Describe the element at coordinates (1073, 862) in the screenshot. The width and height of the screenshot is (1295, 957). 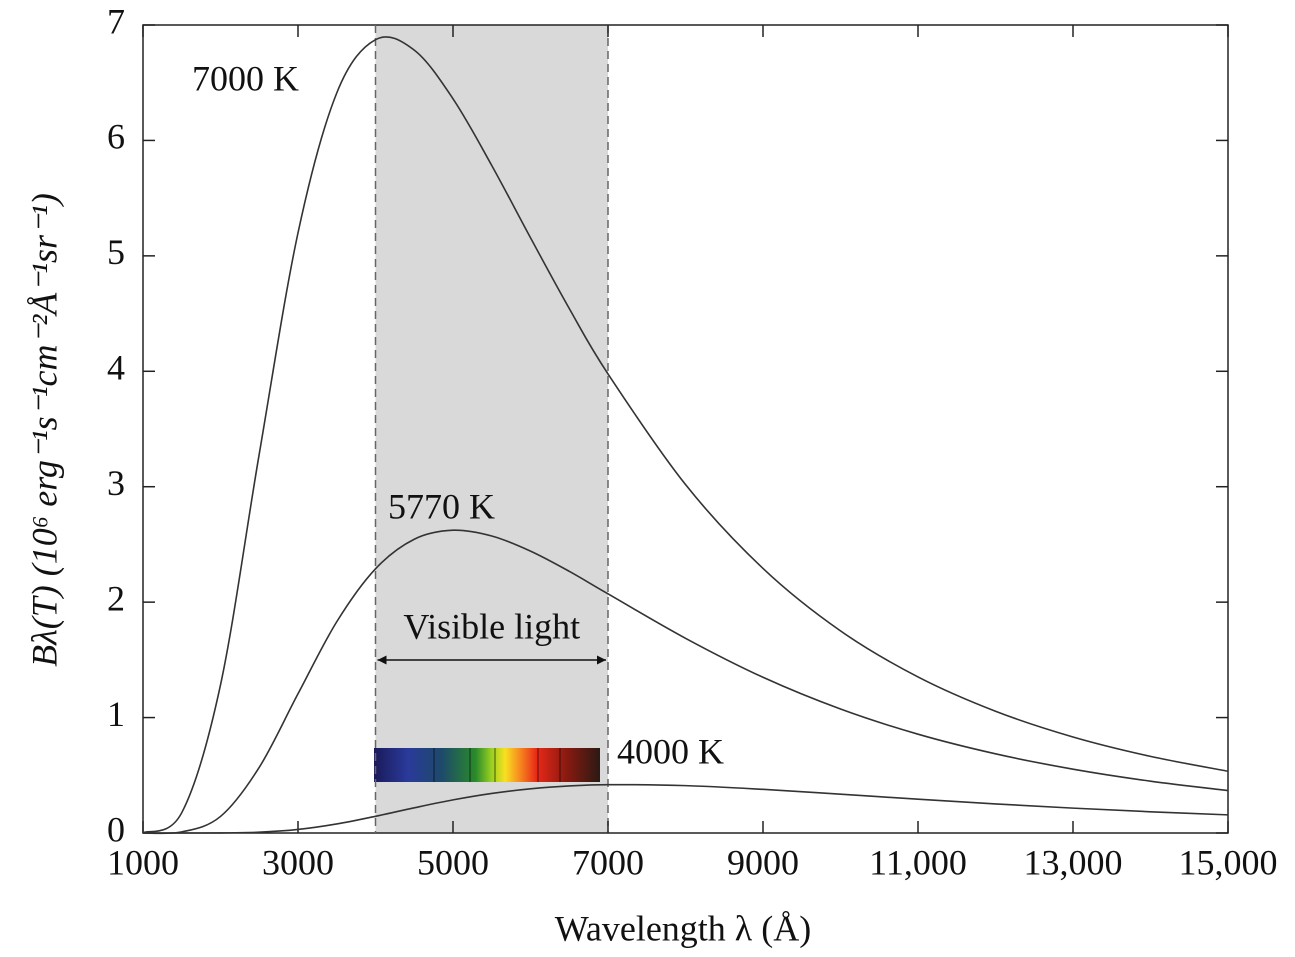
I see `x-tick-label: 13,000` at that location.